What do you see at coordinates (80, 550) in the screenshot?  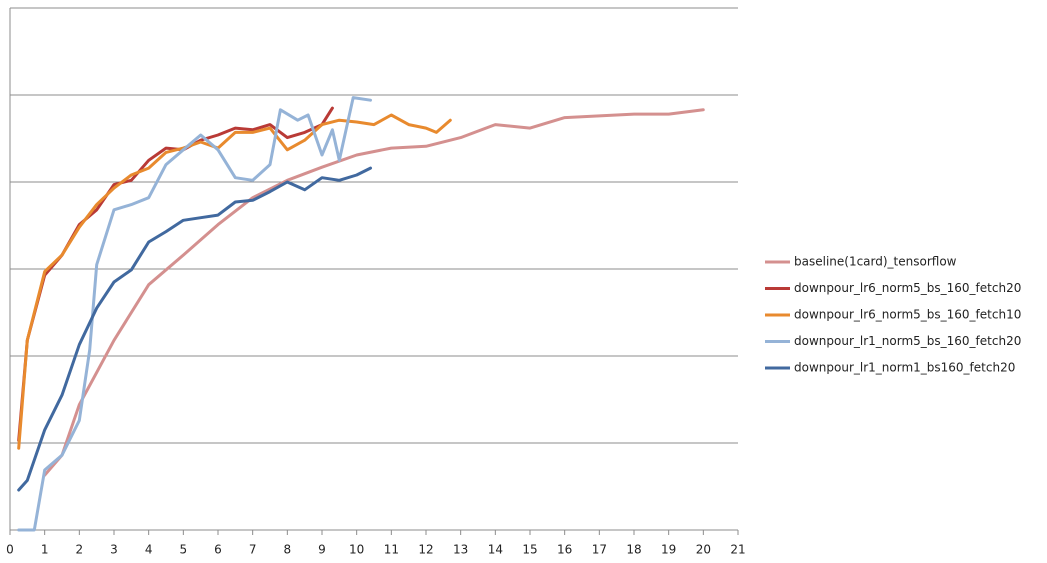 I see `x-tick-label: 2` at bounding box center [80, 550].